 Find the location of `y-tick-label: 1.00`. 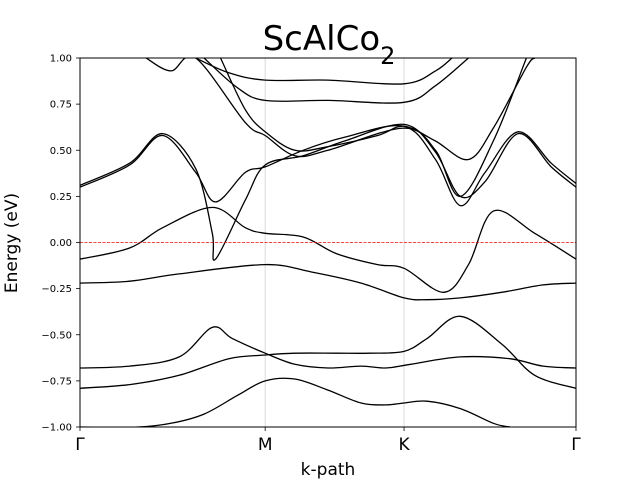

y-tick-label: 1.00 is located at coordinates (61, 59).